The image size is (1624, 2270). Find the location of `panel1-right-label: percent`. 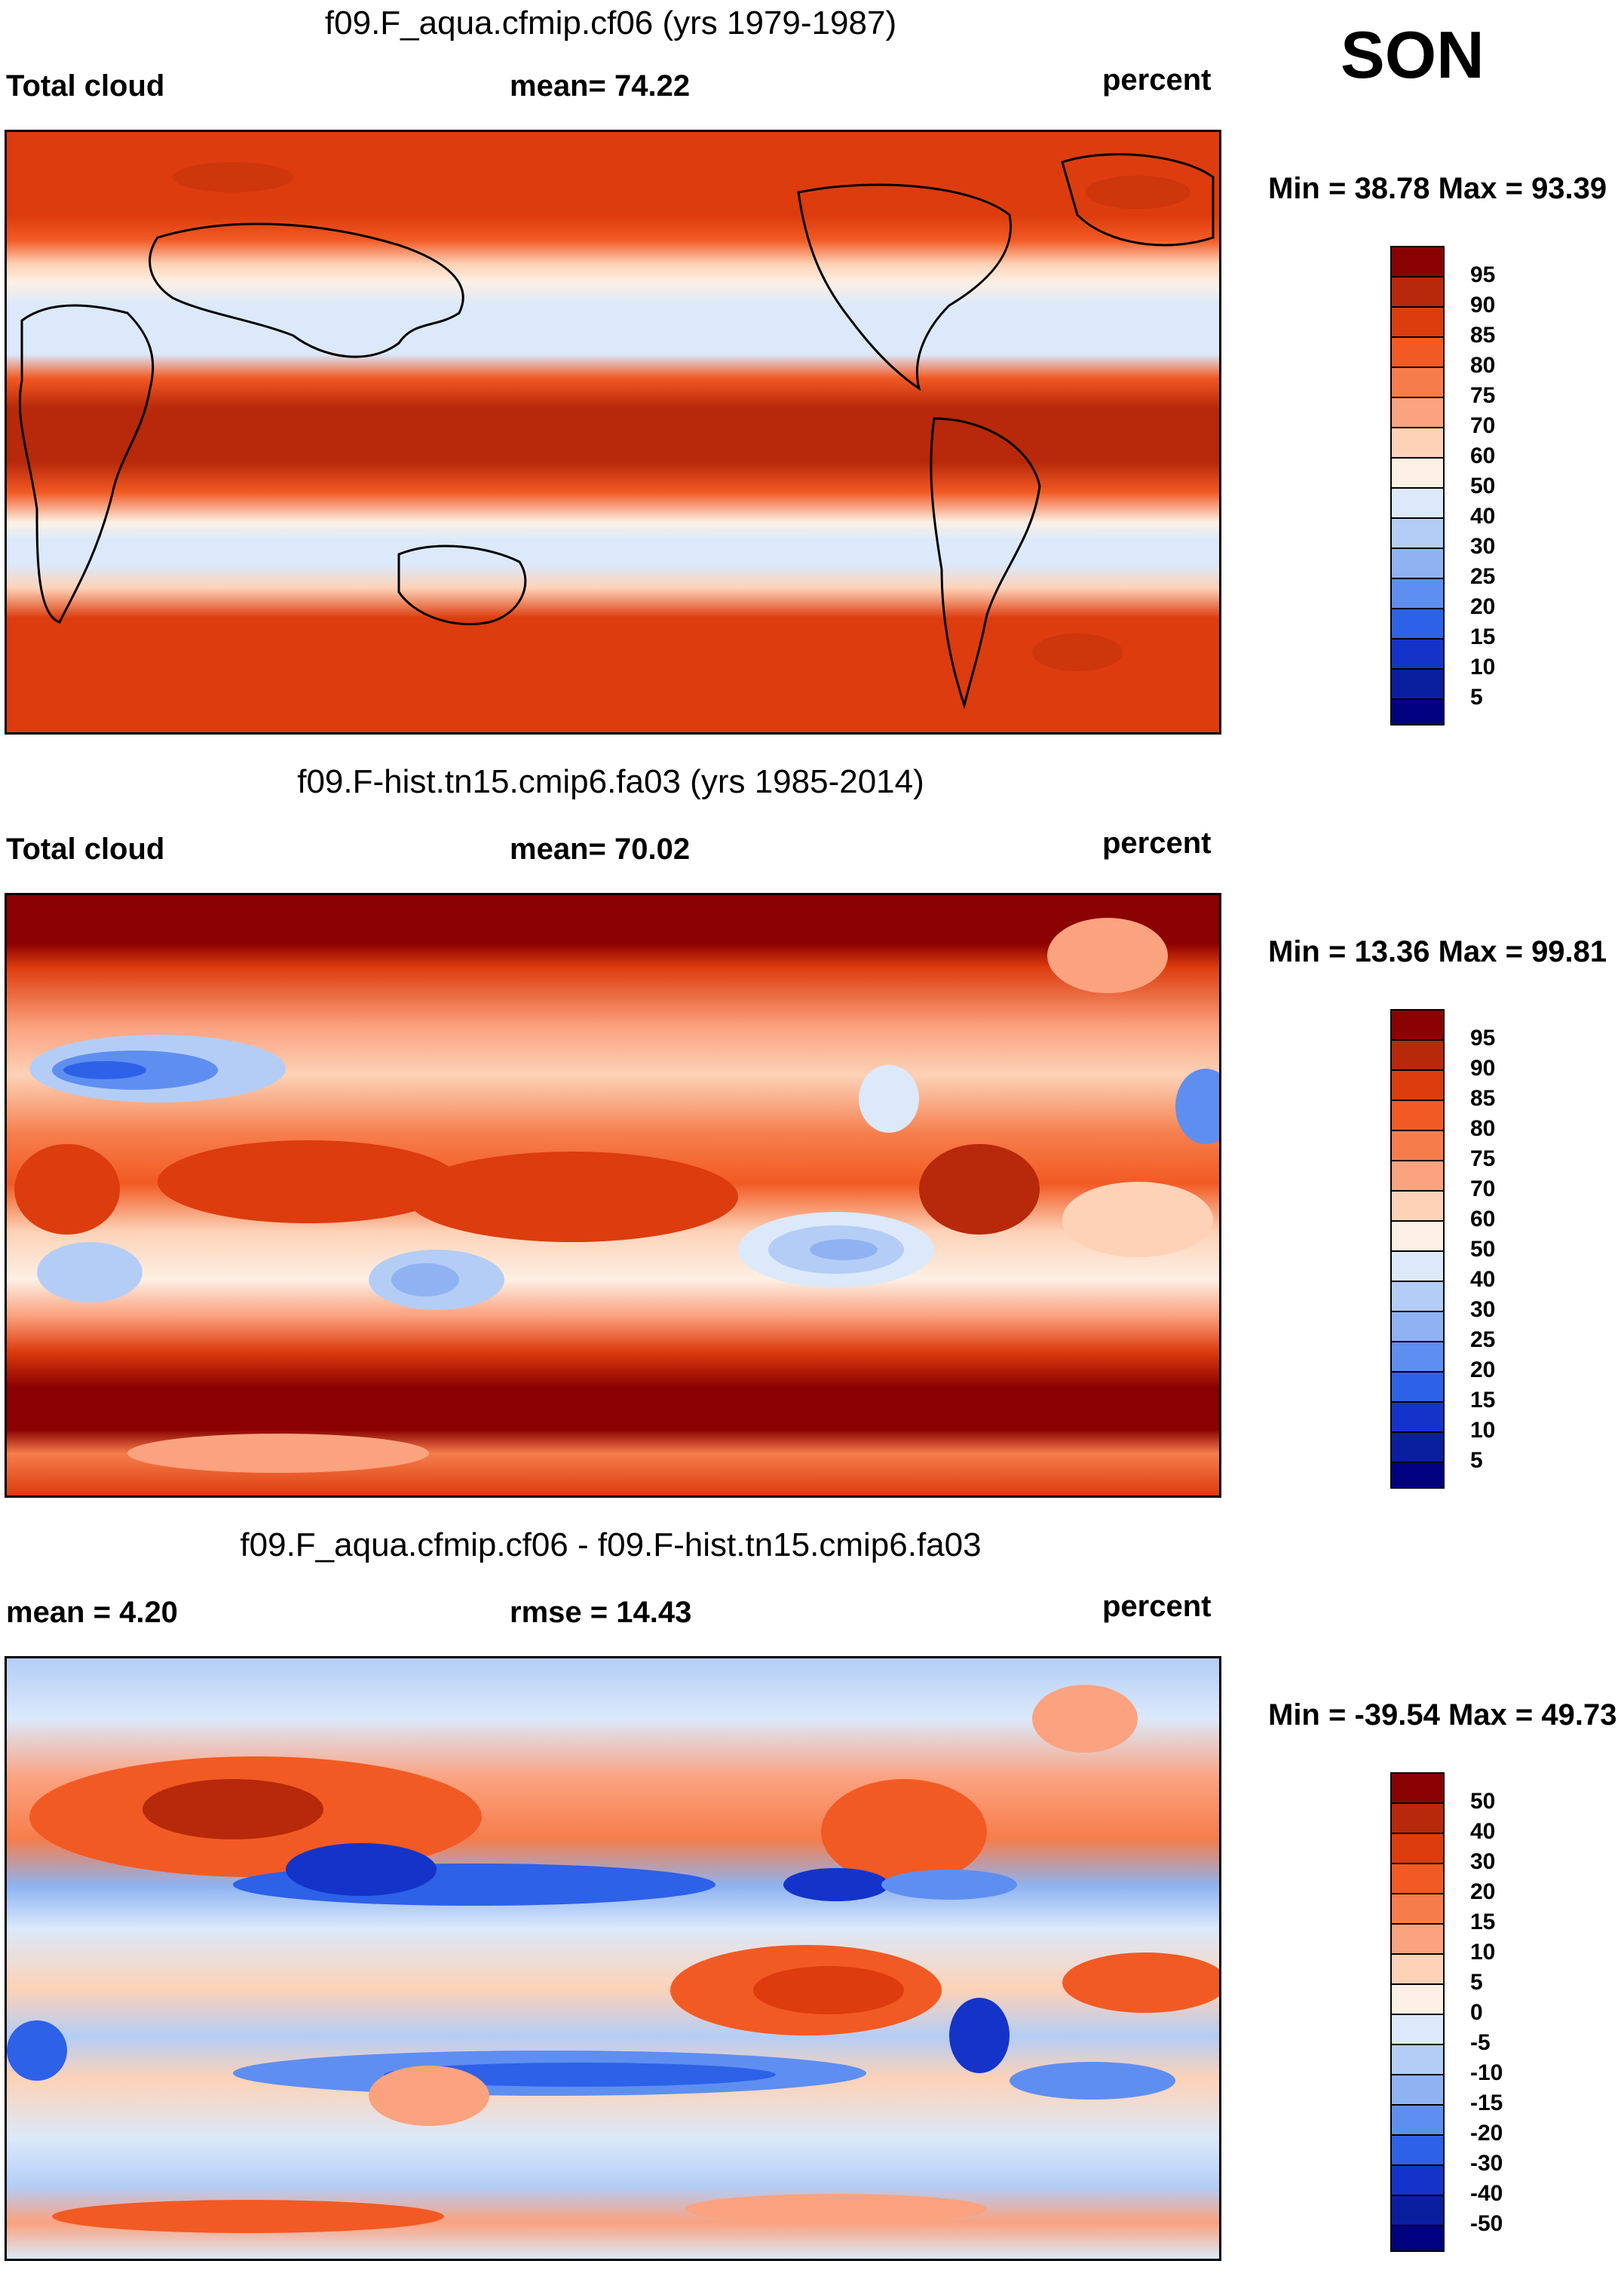

panel1-right-label: percent is located at coordinates (1157, 80).